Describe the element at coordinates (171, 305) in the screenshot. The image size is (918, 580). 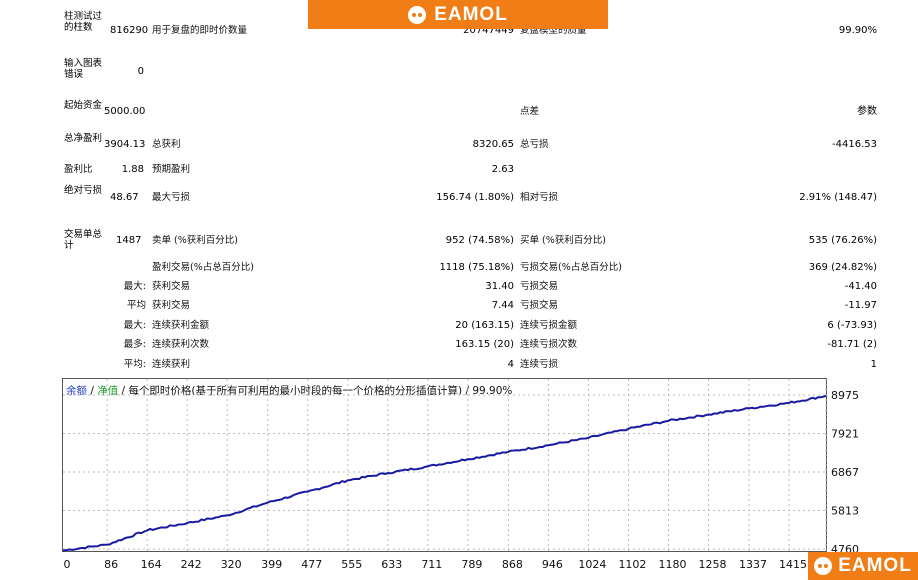
I see `avg-profit-label: 获利交易` at that location.